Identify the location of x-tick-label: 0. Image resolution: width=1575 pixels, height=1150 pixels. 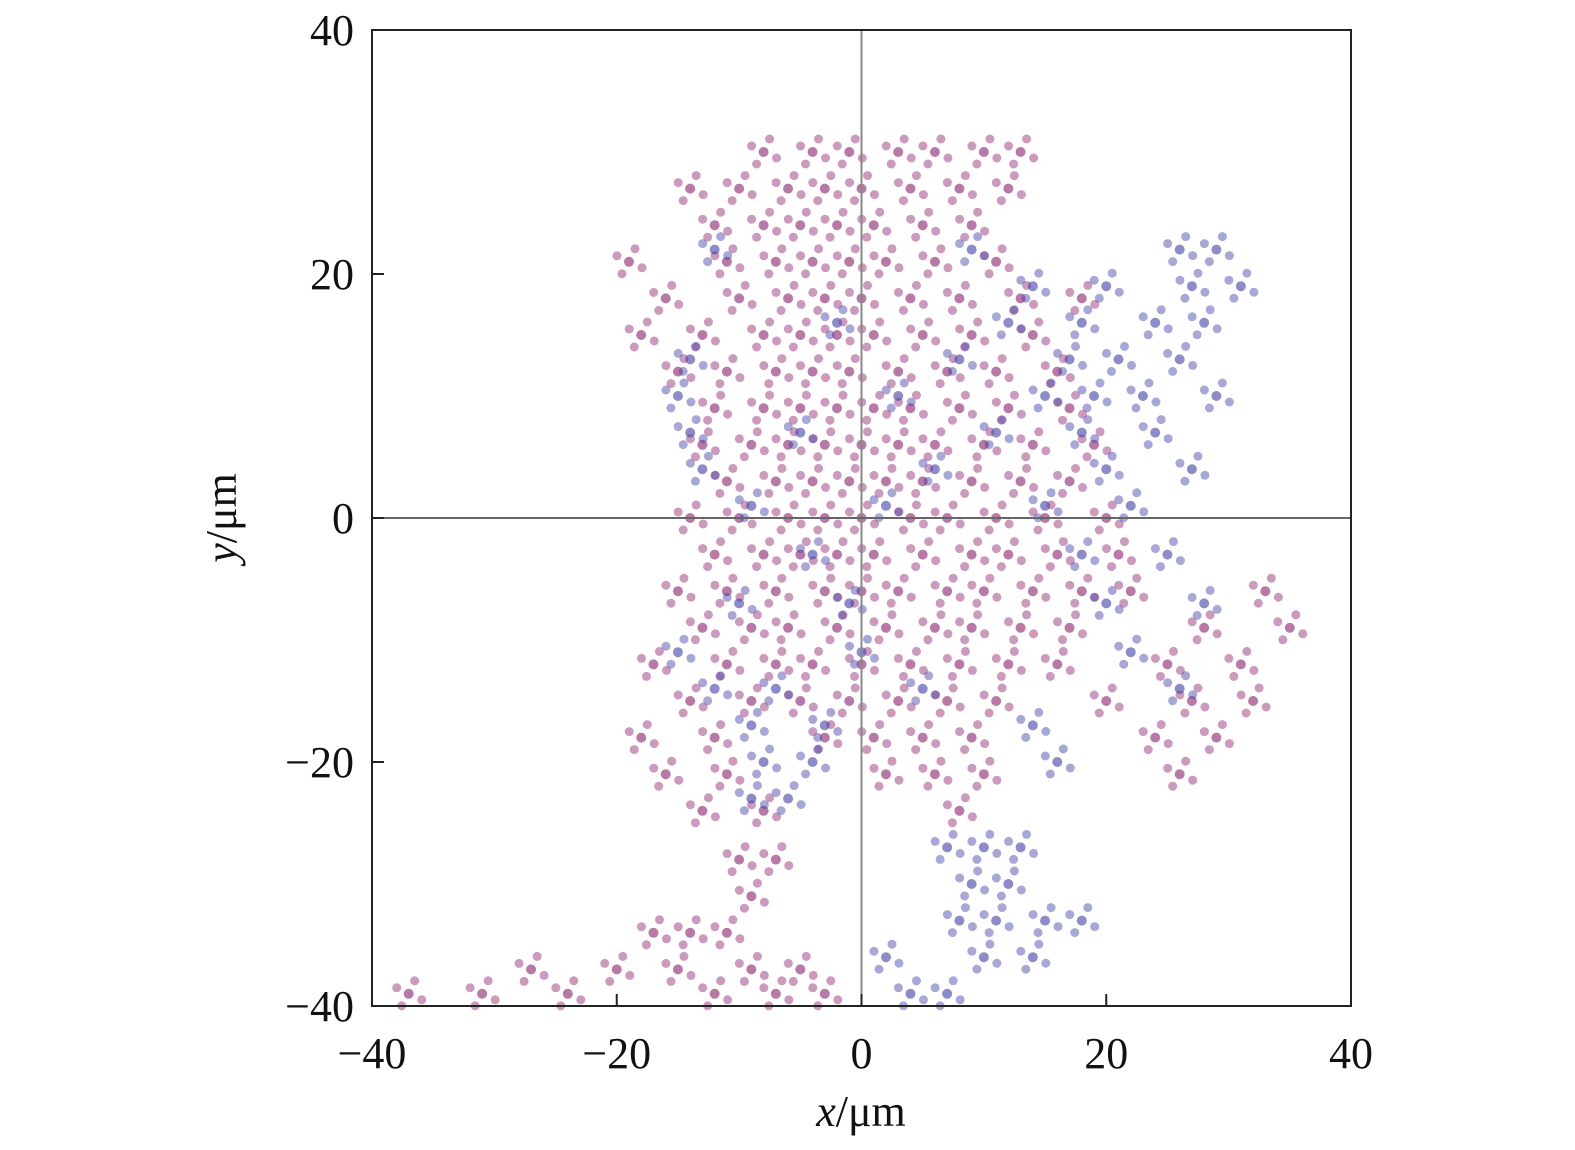
(862, 1053).